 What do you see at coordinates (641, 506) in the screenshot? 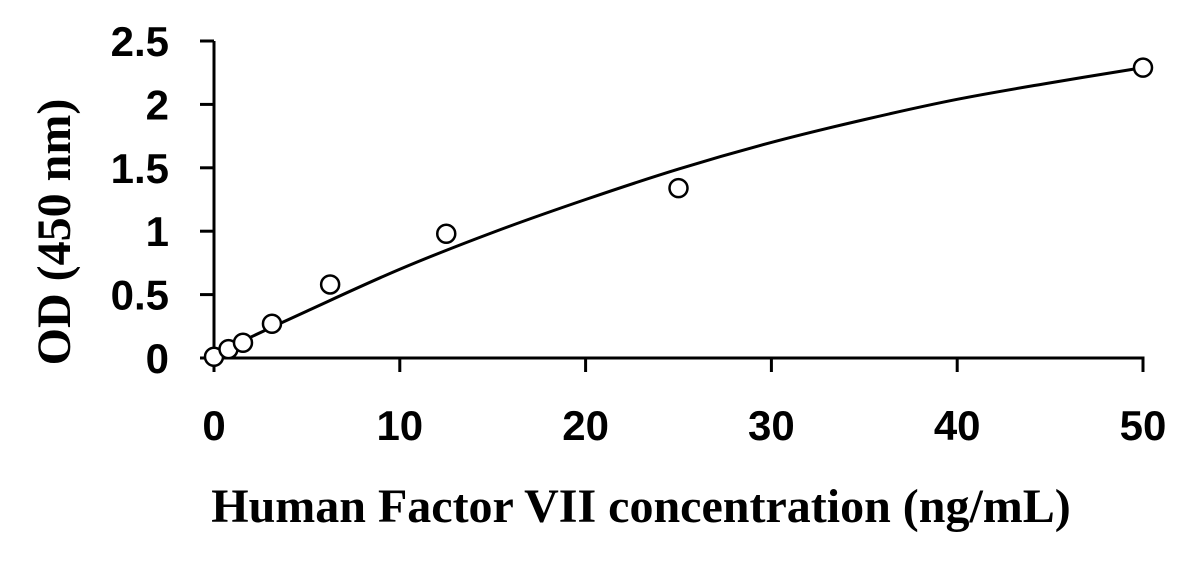
I see `x-axis-title: Human Factor VII concentration (ng/mL)` at bounding box center [641, 506].